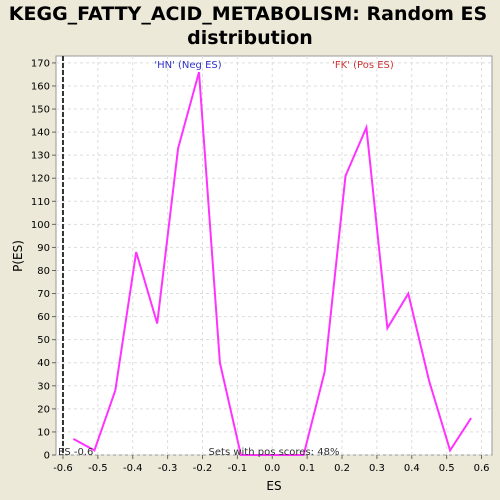 The image size is (500, 500). What do you see at coordinates (482, 468) in the screenshot?
I see `x-tick-label: 0.6` at bounding box center [482, 468].